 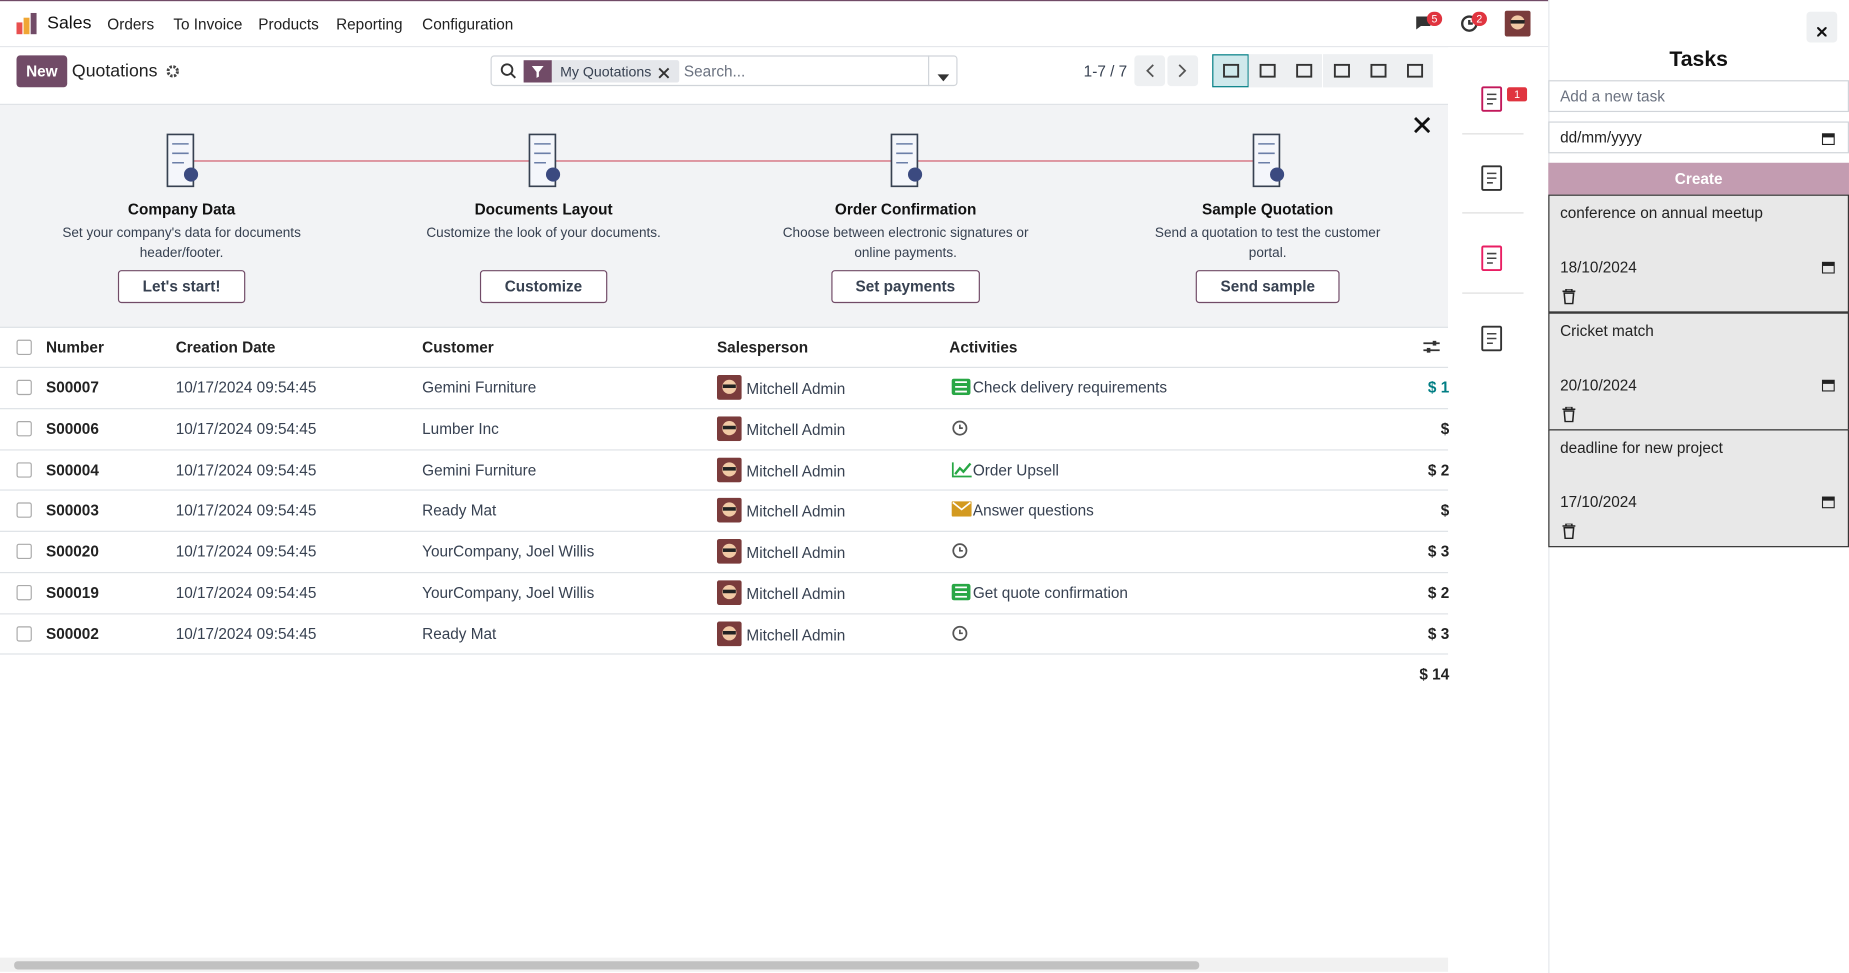 I want to click on badge: 2, so click(x=1479, y=18).